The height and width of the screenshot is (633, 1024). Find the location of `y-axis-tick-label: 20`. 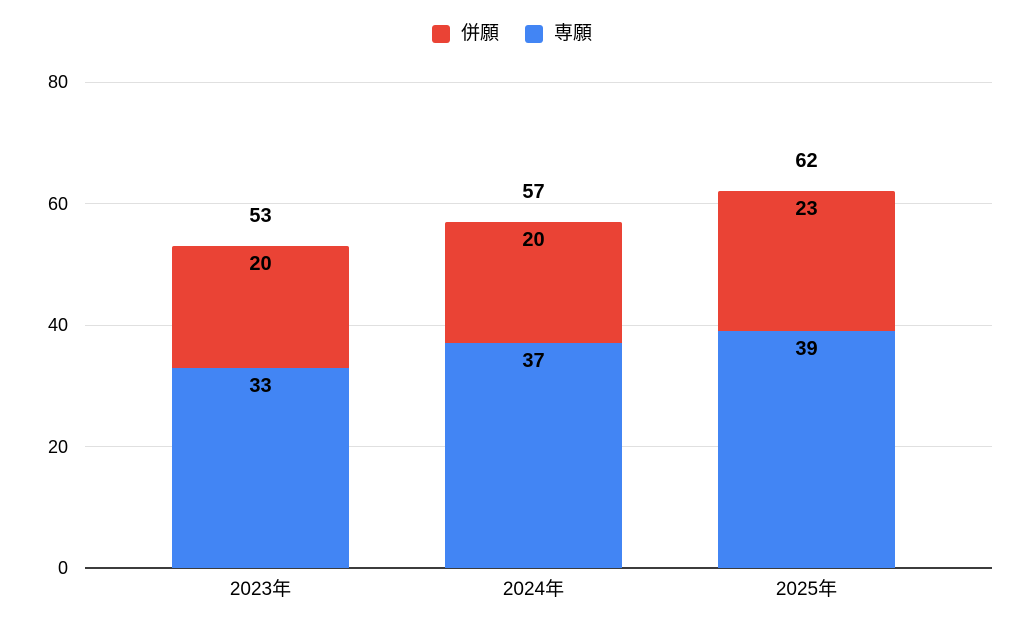

y-axis-tick-label: 20 is located at coordinates (57, 446).